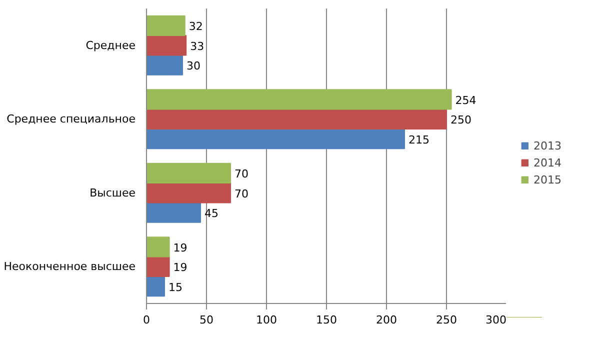  Describe the element at coordinates (446, 320) in the screenshot. I see `x-tick-label: 250` at that location.